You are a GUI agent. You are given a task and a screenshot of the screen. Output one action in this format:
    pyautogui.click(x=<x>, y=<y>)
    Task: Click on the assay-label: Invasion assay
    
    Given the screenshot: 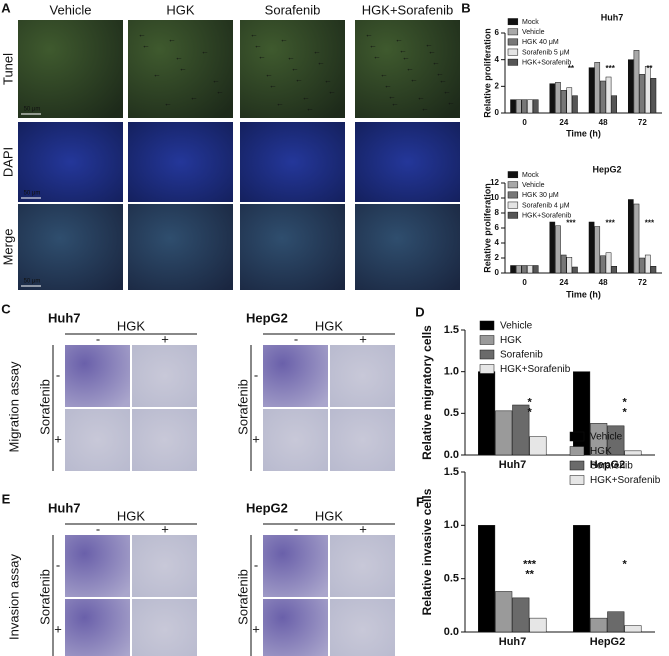 What is the action you would take?
    pyautogui.click(x=13, y=597)
    